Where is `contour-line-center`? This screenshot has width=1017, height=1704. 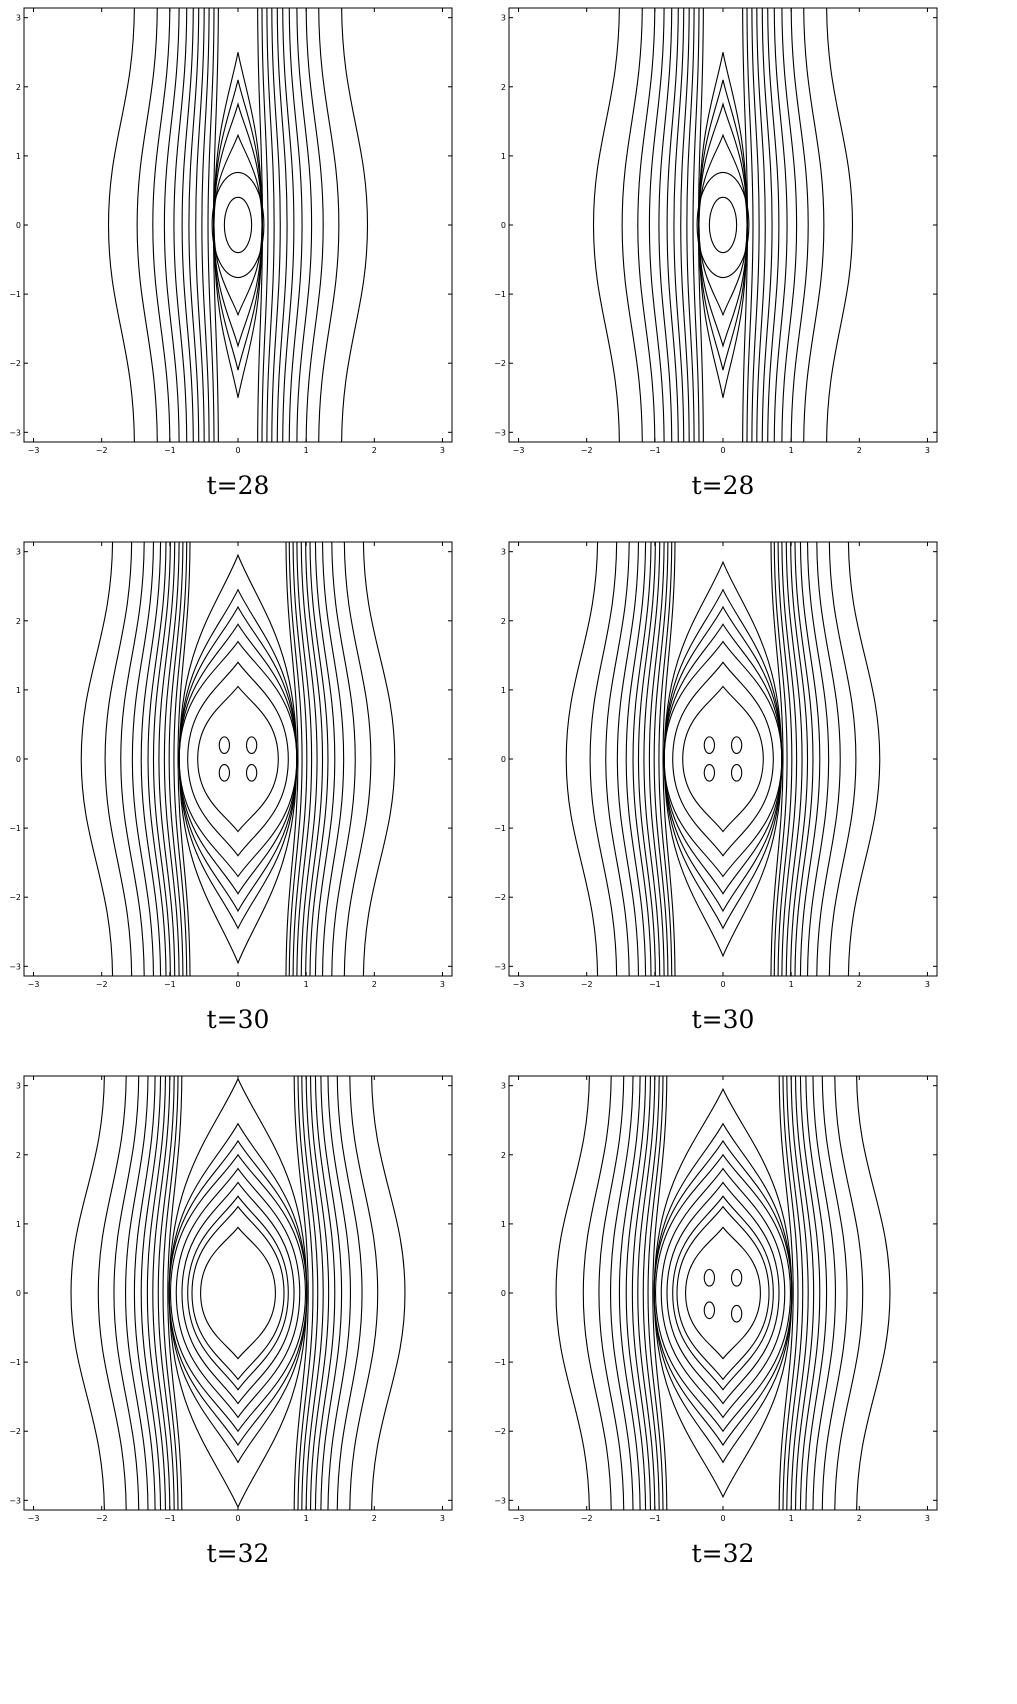 contour-line-center is located at coordinates (238, 225).